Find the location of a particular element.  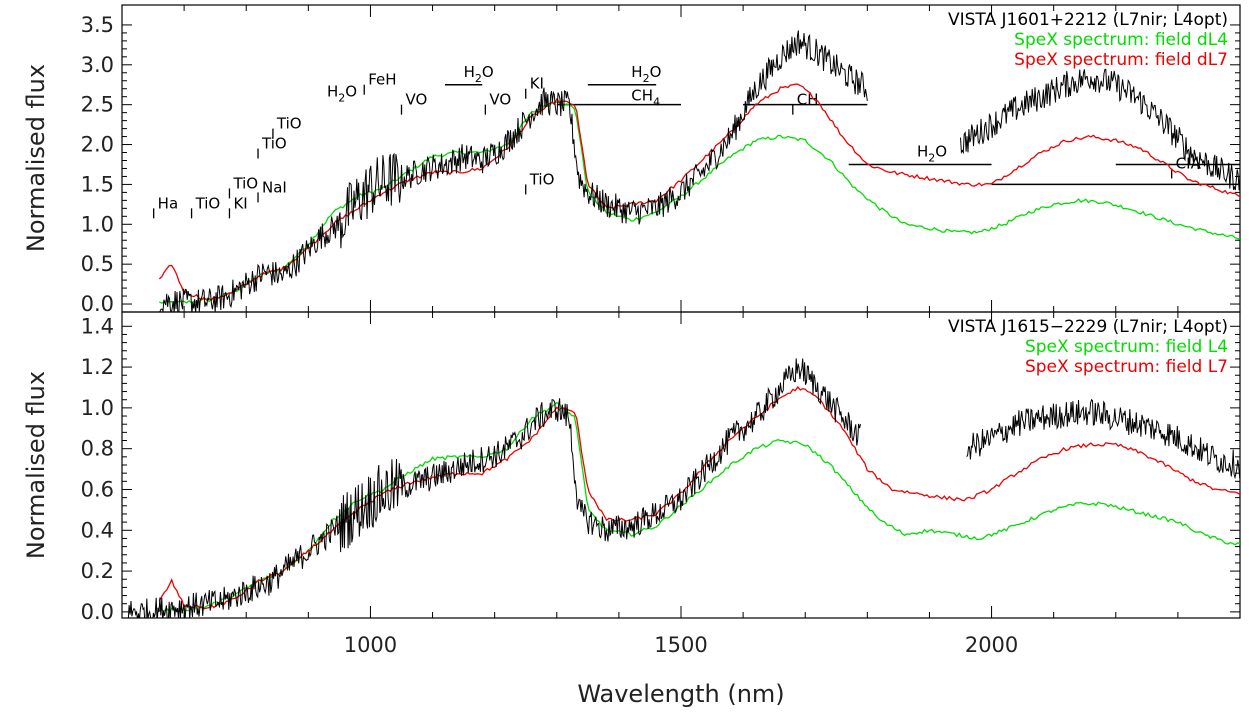

legend-entry: VISTA J1601+2212 (L7nir; L4opt) is located at coordinates (1088, 20).